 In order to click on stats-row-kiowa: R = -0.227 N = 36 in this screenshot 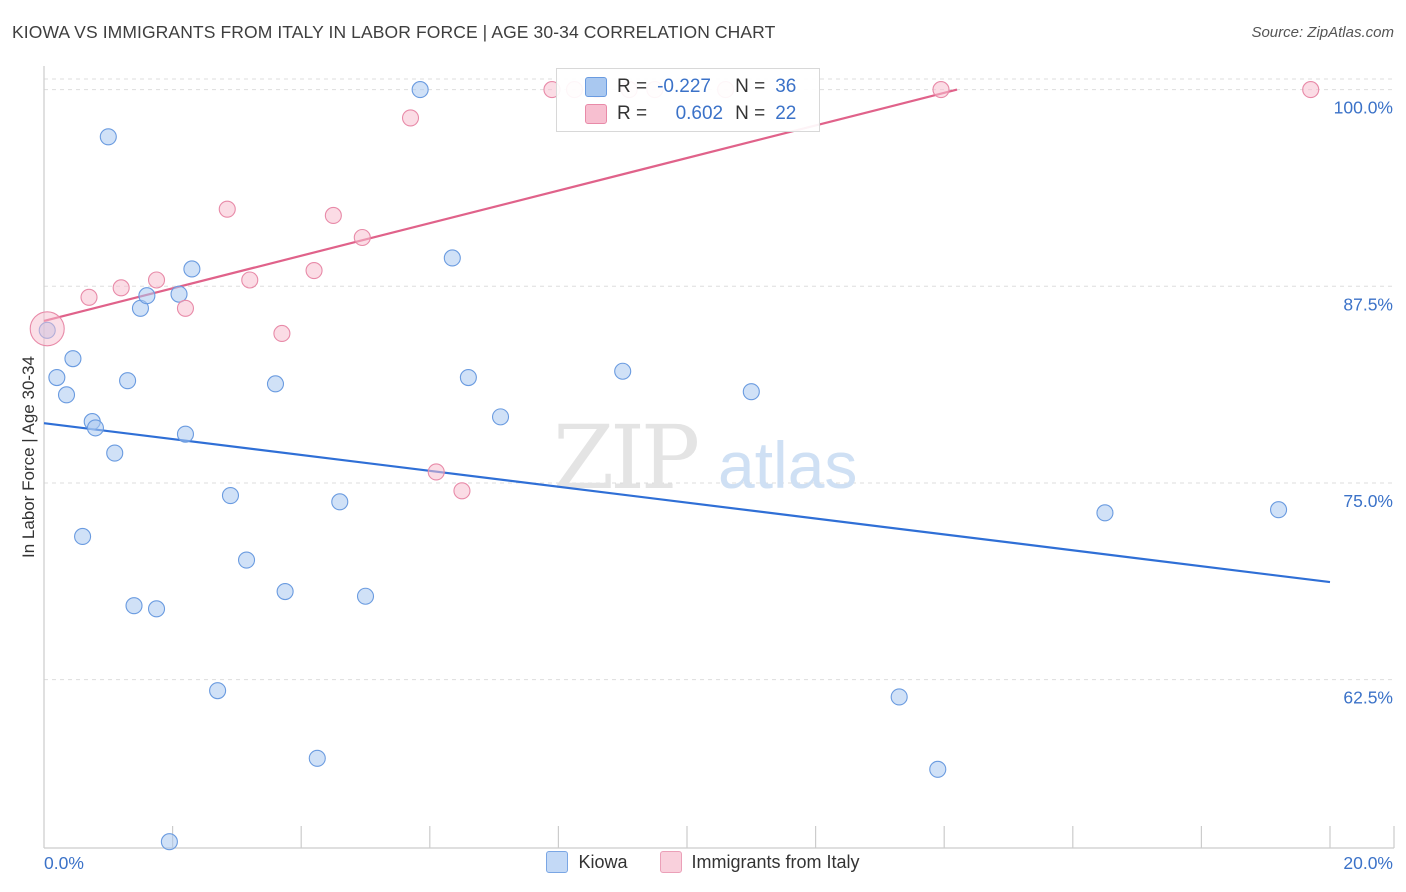, I will do `click(676, 87)`.